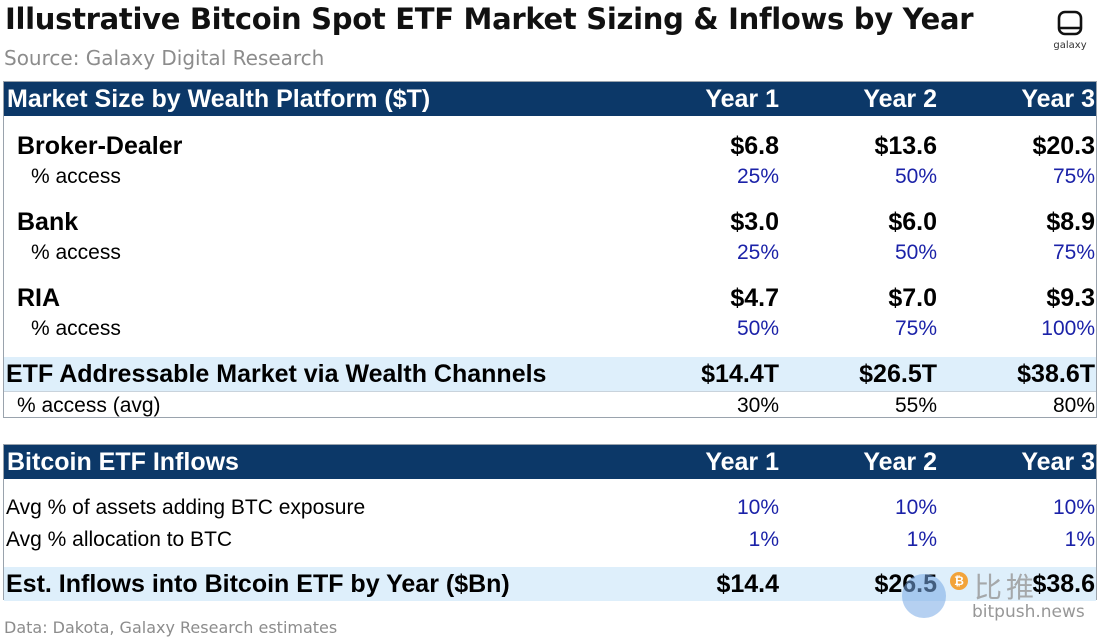  What do you see at coordinates (1068, 328) in the screenshot?
I see `ria-access-year3: 100%` at bounding box center [1068, 328].